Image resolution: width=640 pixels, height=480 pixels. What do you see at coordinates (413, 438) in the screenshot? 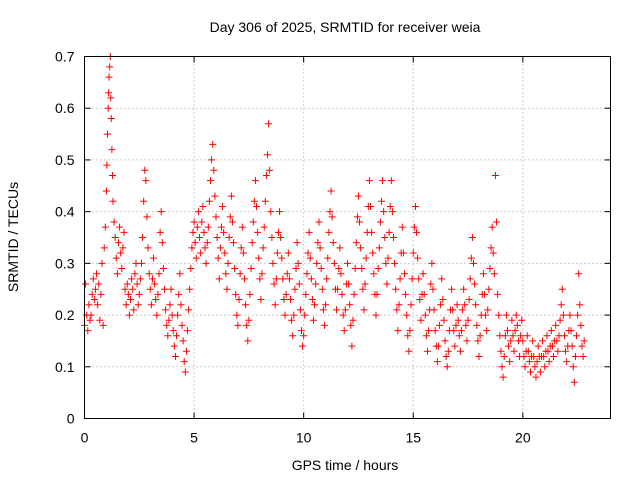
I see `x-tick-label: 15` at bounding box center [413, 438].